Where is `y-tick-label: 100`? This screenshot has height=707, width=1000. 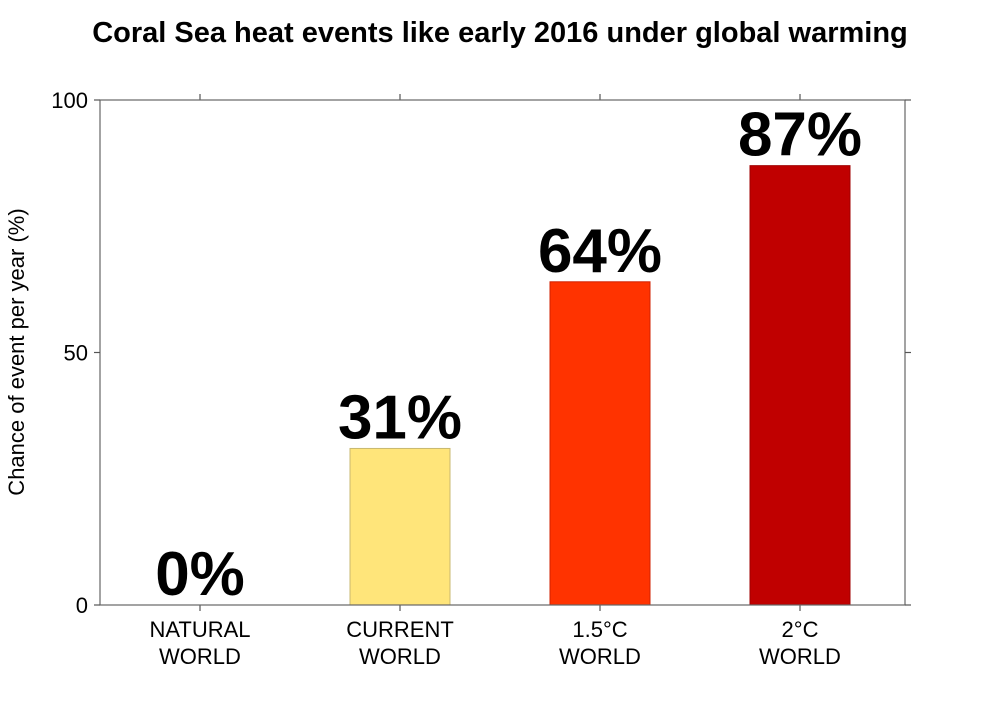 y-tick-label: 100 is located at coordinates (69, 100).